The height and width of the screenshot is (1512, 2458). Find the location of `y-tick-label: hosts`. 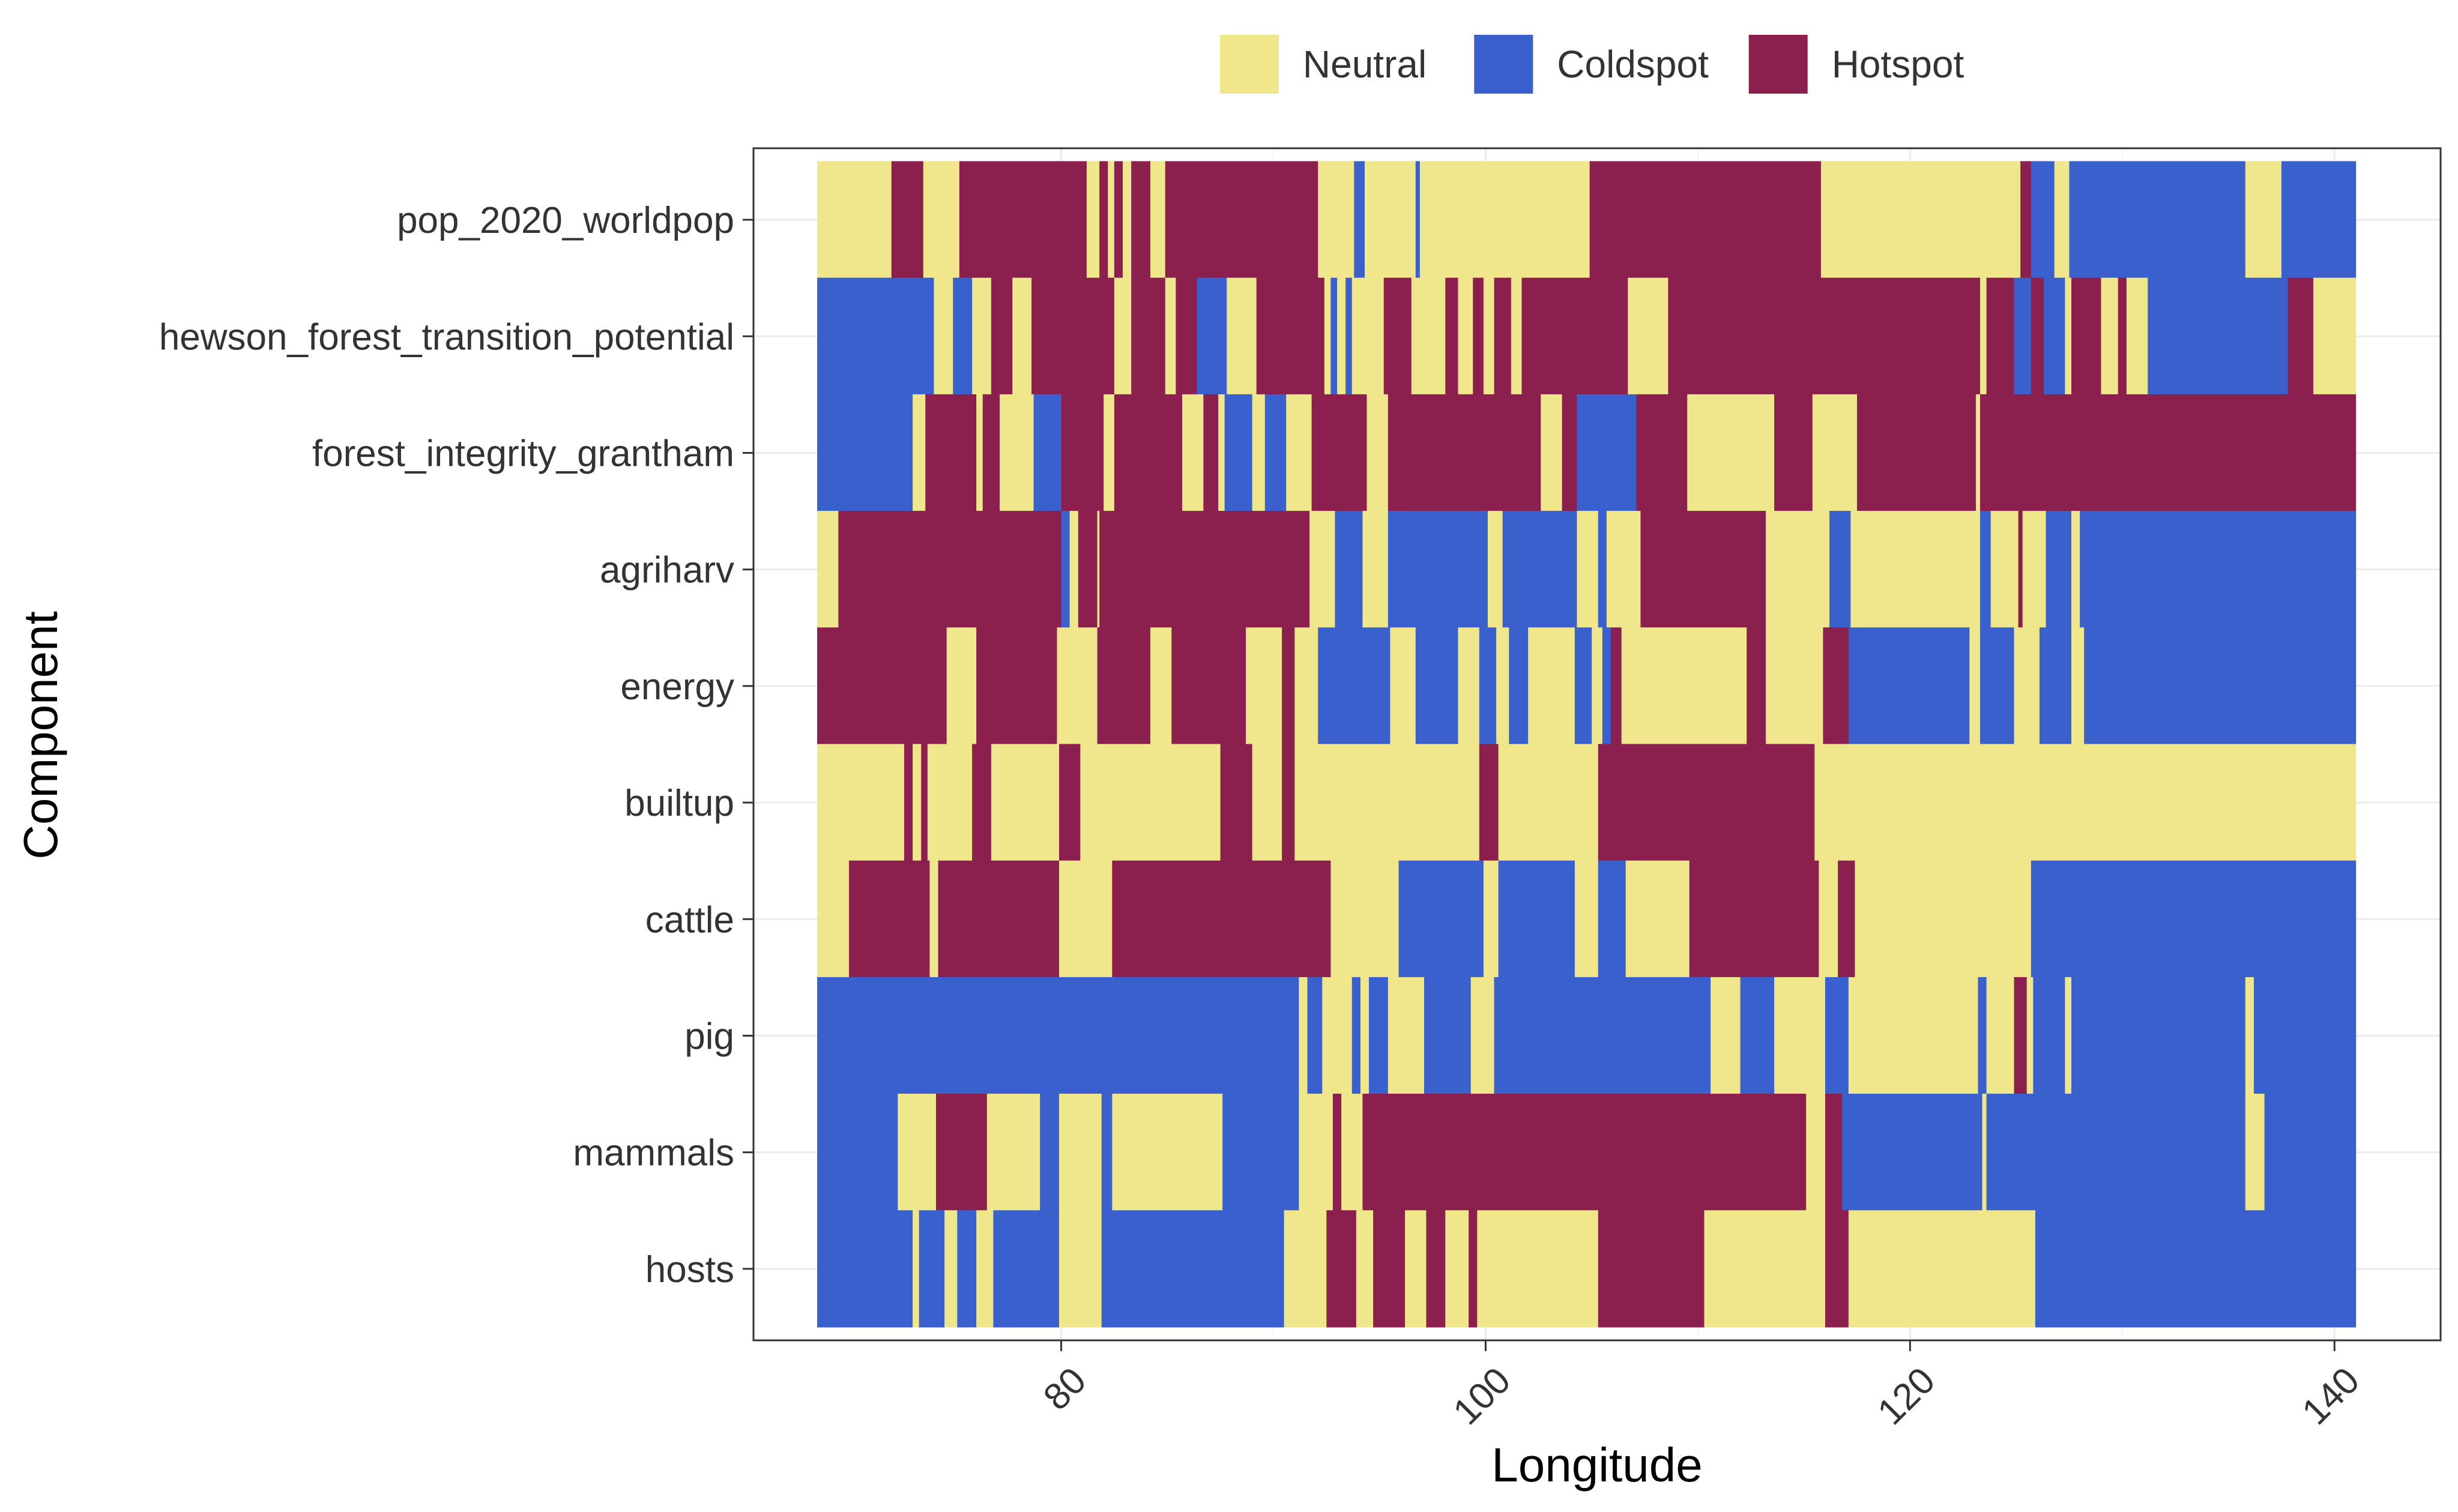

y-tick-label: hosts is located at coordinates (689, 1270).